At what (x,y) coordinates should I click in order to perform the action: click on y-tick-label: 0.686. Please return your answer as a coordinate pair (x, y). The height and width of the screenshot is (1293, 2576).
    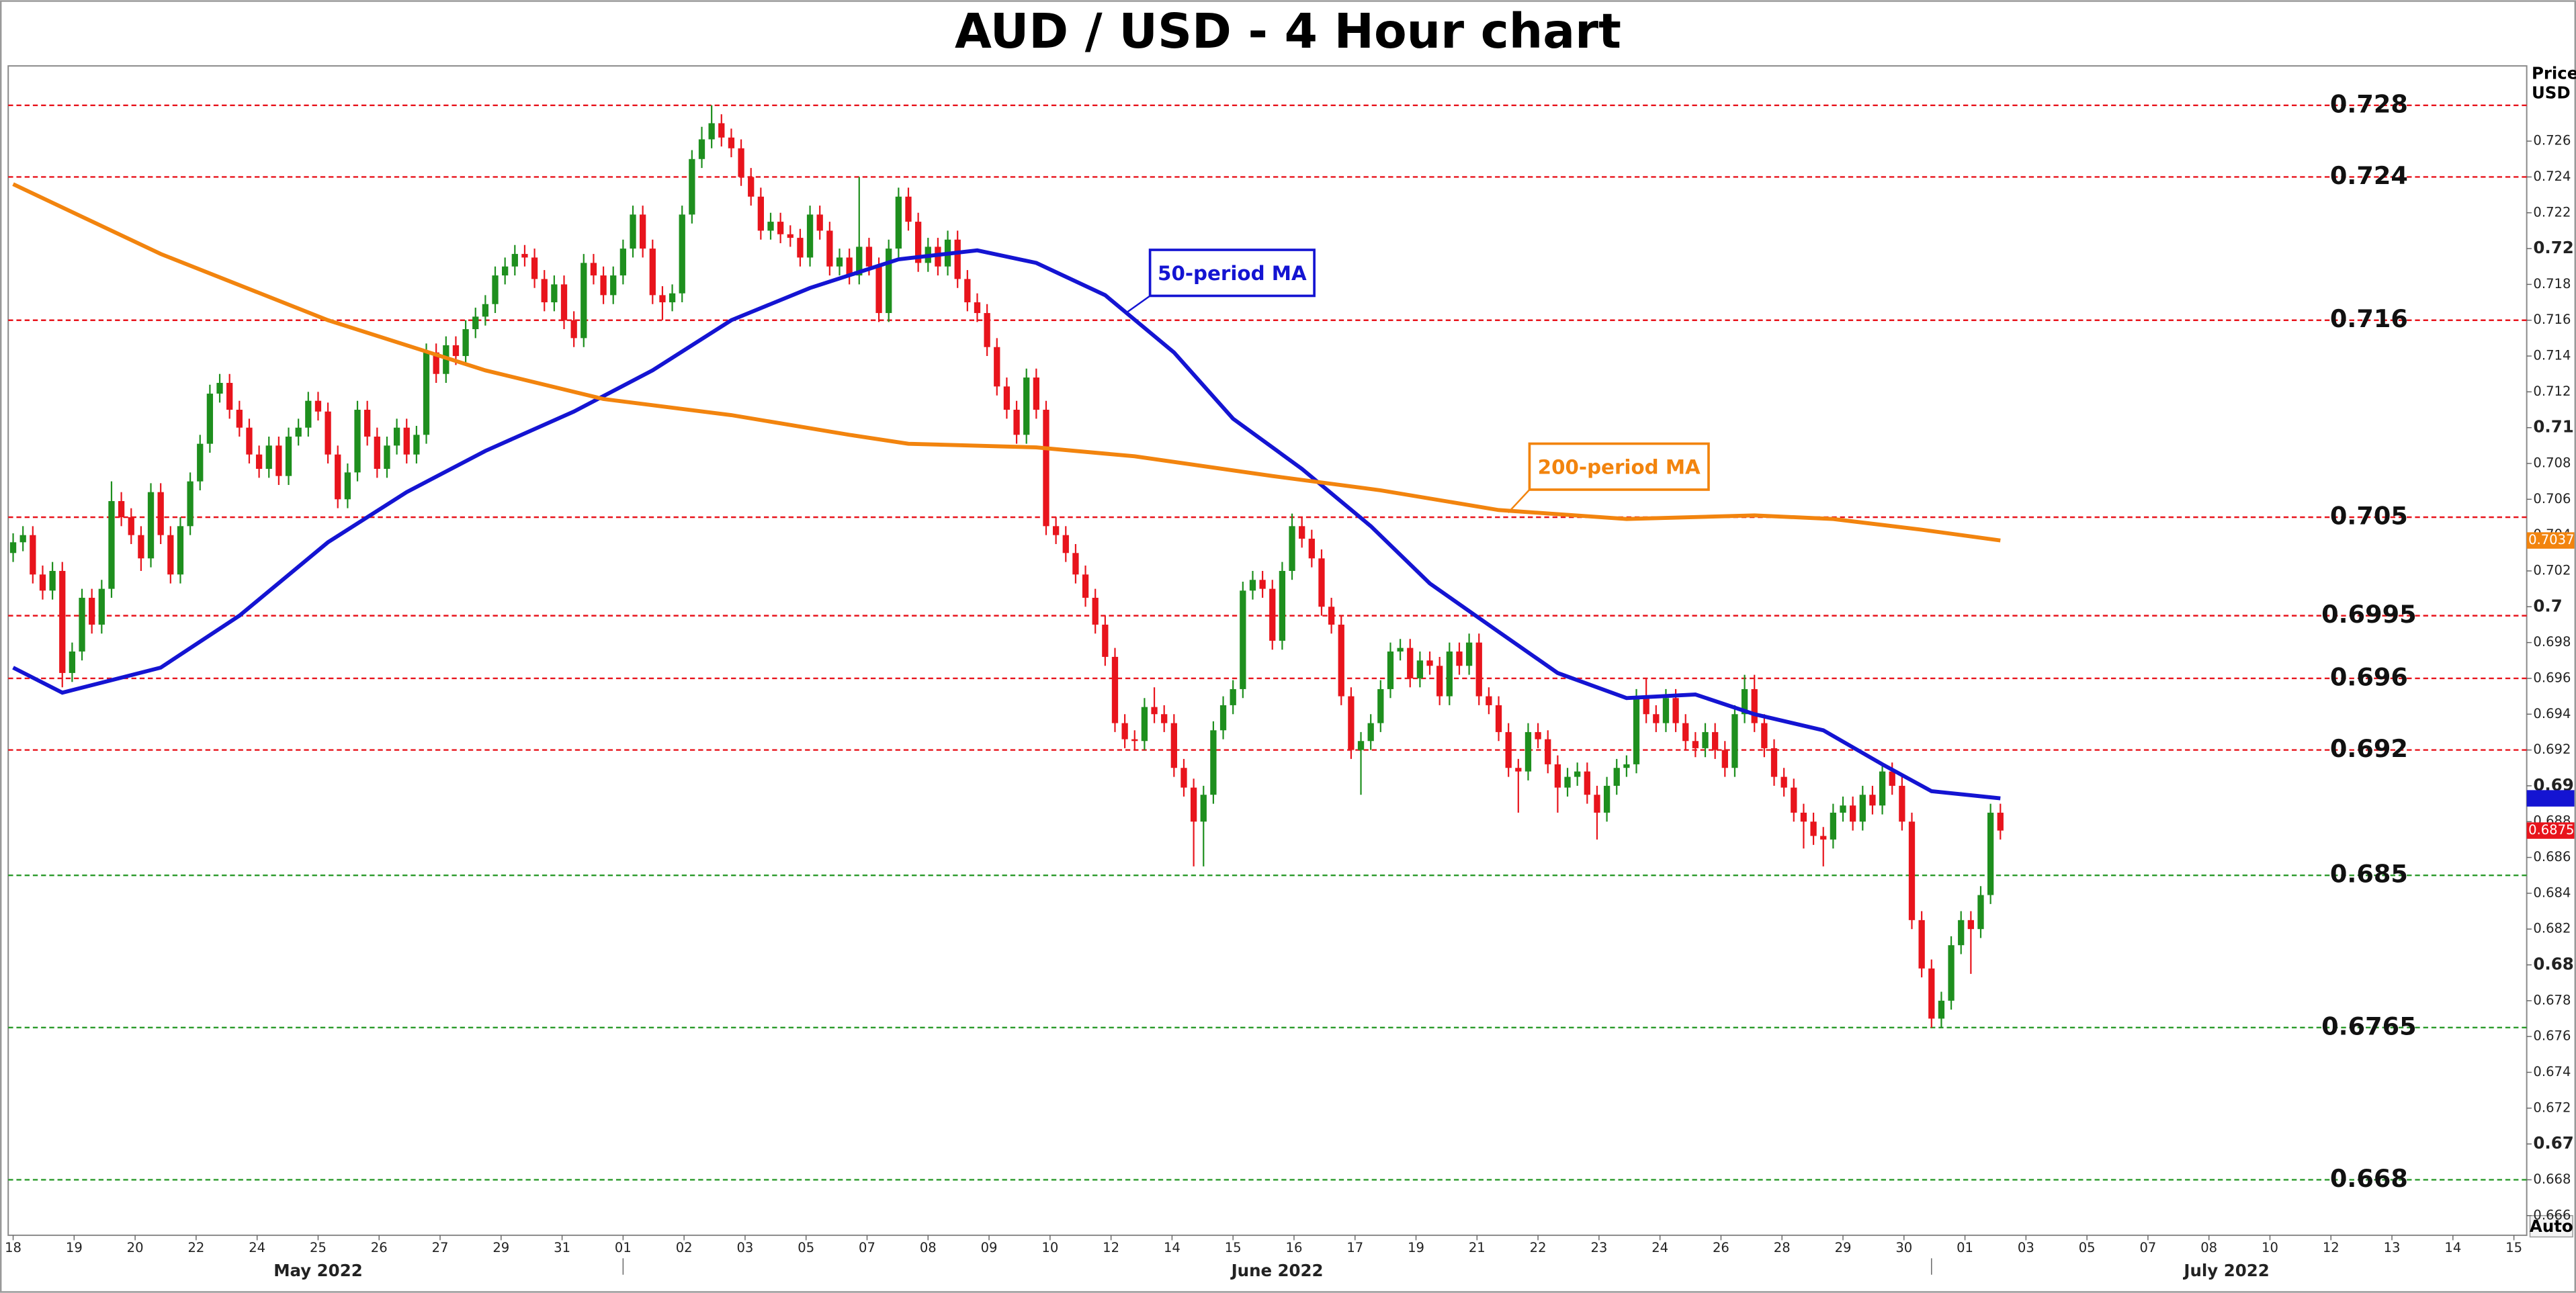
    Looking at the image, I should click on (2552, 856).